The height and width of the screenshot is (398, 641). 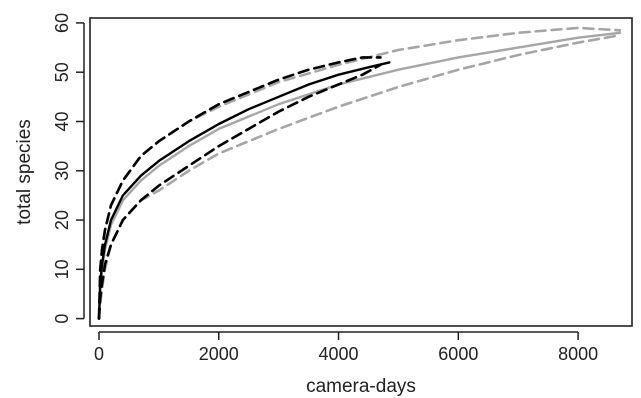 I want to click on x-tick-label: 8000, so click(x=578, y=354).